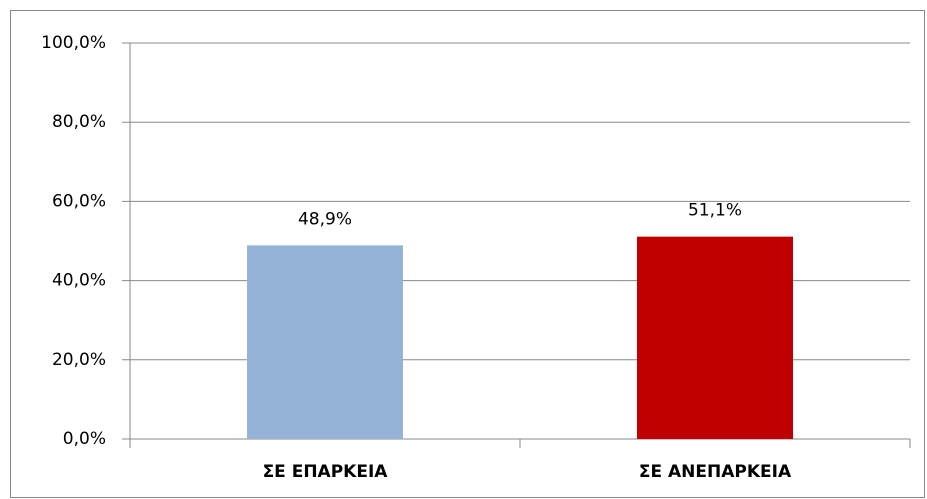  Describe the element at coordinates (79, 360) in the screenshot. I see `y-tick-label: 20,0%` at that location.